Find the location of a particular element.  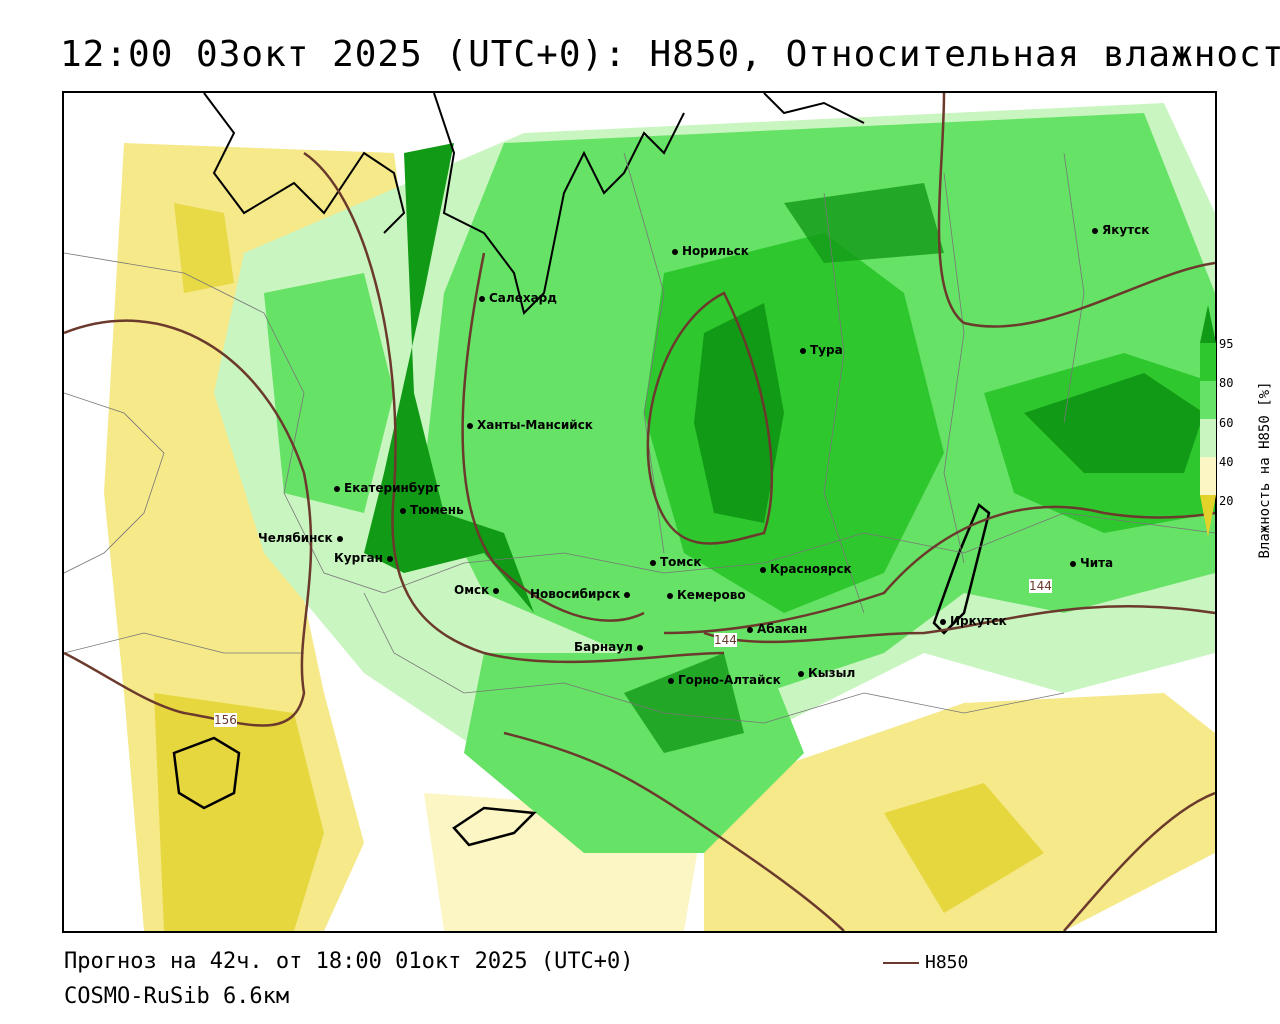

isoline-legend: H850 is located at coordinates (925, 962).